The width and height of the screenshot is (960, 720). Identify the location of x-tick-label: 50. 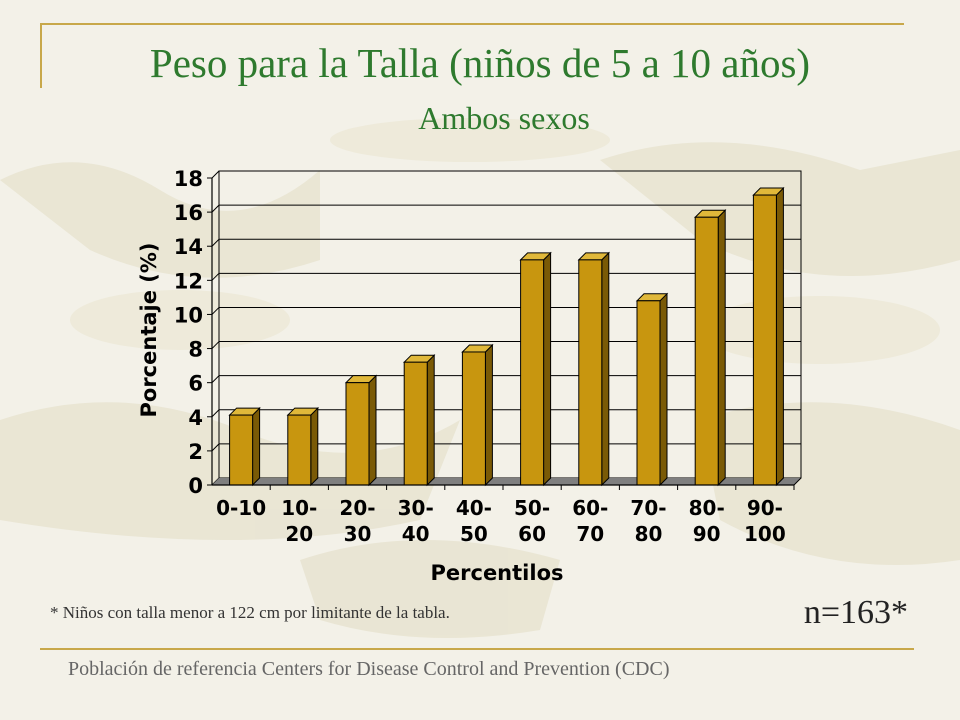
(474, 534).